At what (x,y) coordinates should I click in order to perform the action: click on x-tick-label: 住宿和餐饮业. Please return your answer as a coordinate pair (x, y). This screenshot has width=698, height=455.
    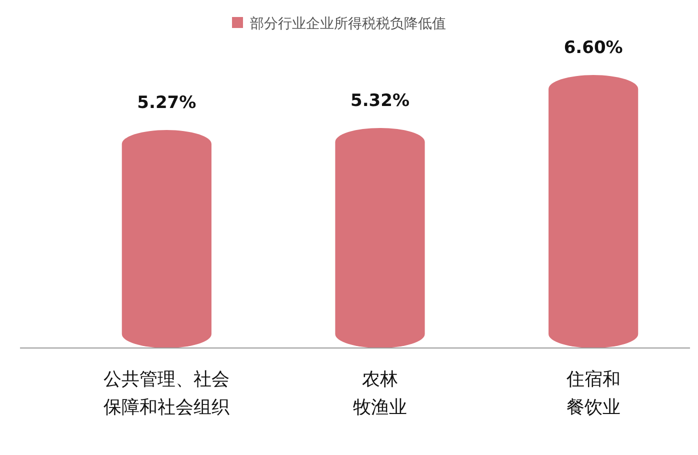
    Looking at the image, I should click on (592, 393).